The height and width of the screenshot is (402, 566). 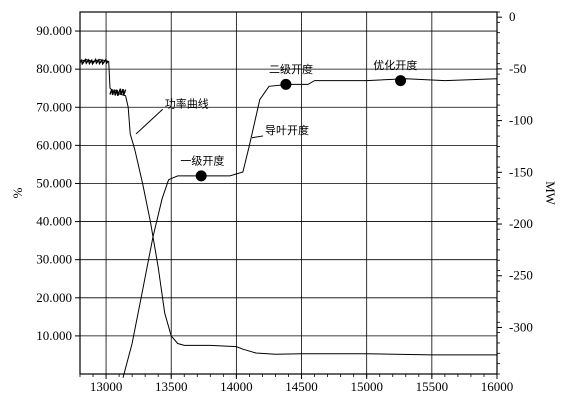 I want to click on y-tick-label-left: 60.000, so click(x=54, y=144).